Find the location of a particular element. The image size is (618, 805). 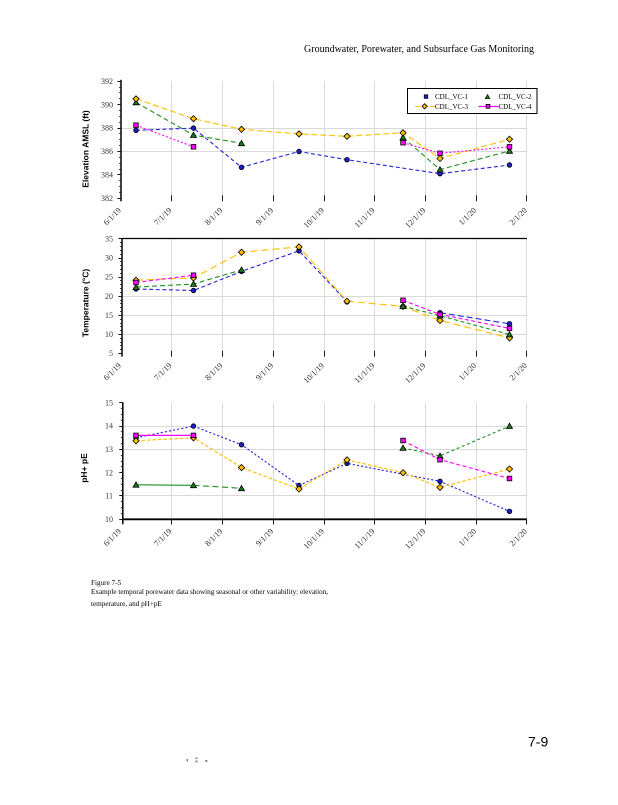

svg-text: 5 is located at coordinates (111, 353).